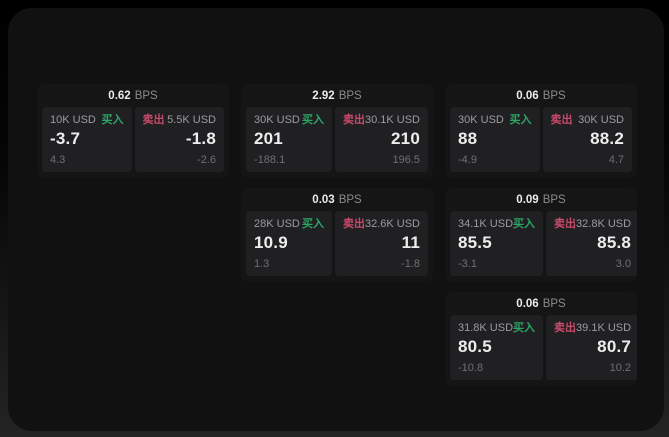 The image size is (669, 437). I want to click on buy-sub-value: 4.3, so click(58, 160).